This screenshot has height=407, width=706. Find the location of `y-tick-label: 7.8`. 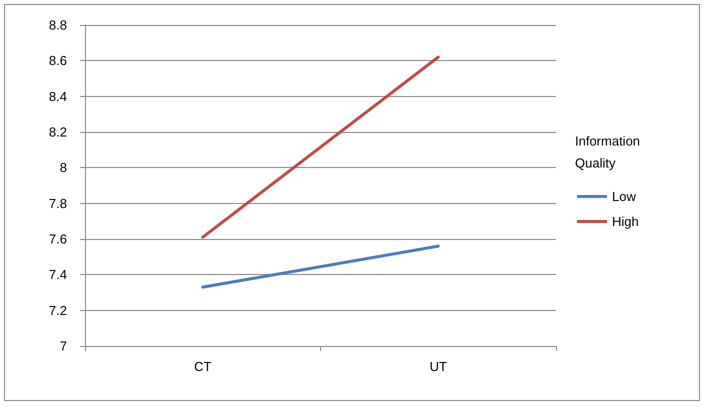

y-tick-label: 7.8 is located at coordinates (57, 203).